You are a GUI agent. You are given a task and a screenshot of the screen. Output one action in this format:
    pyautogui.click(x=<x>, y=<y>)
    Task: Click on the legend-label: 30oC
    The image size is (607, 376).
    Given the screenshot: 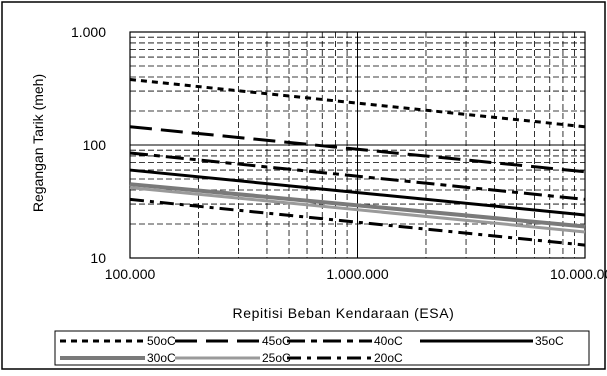 What is the action you would take?
    pyautogui.click(x=161, y=358)
    